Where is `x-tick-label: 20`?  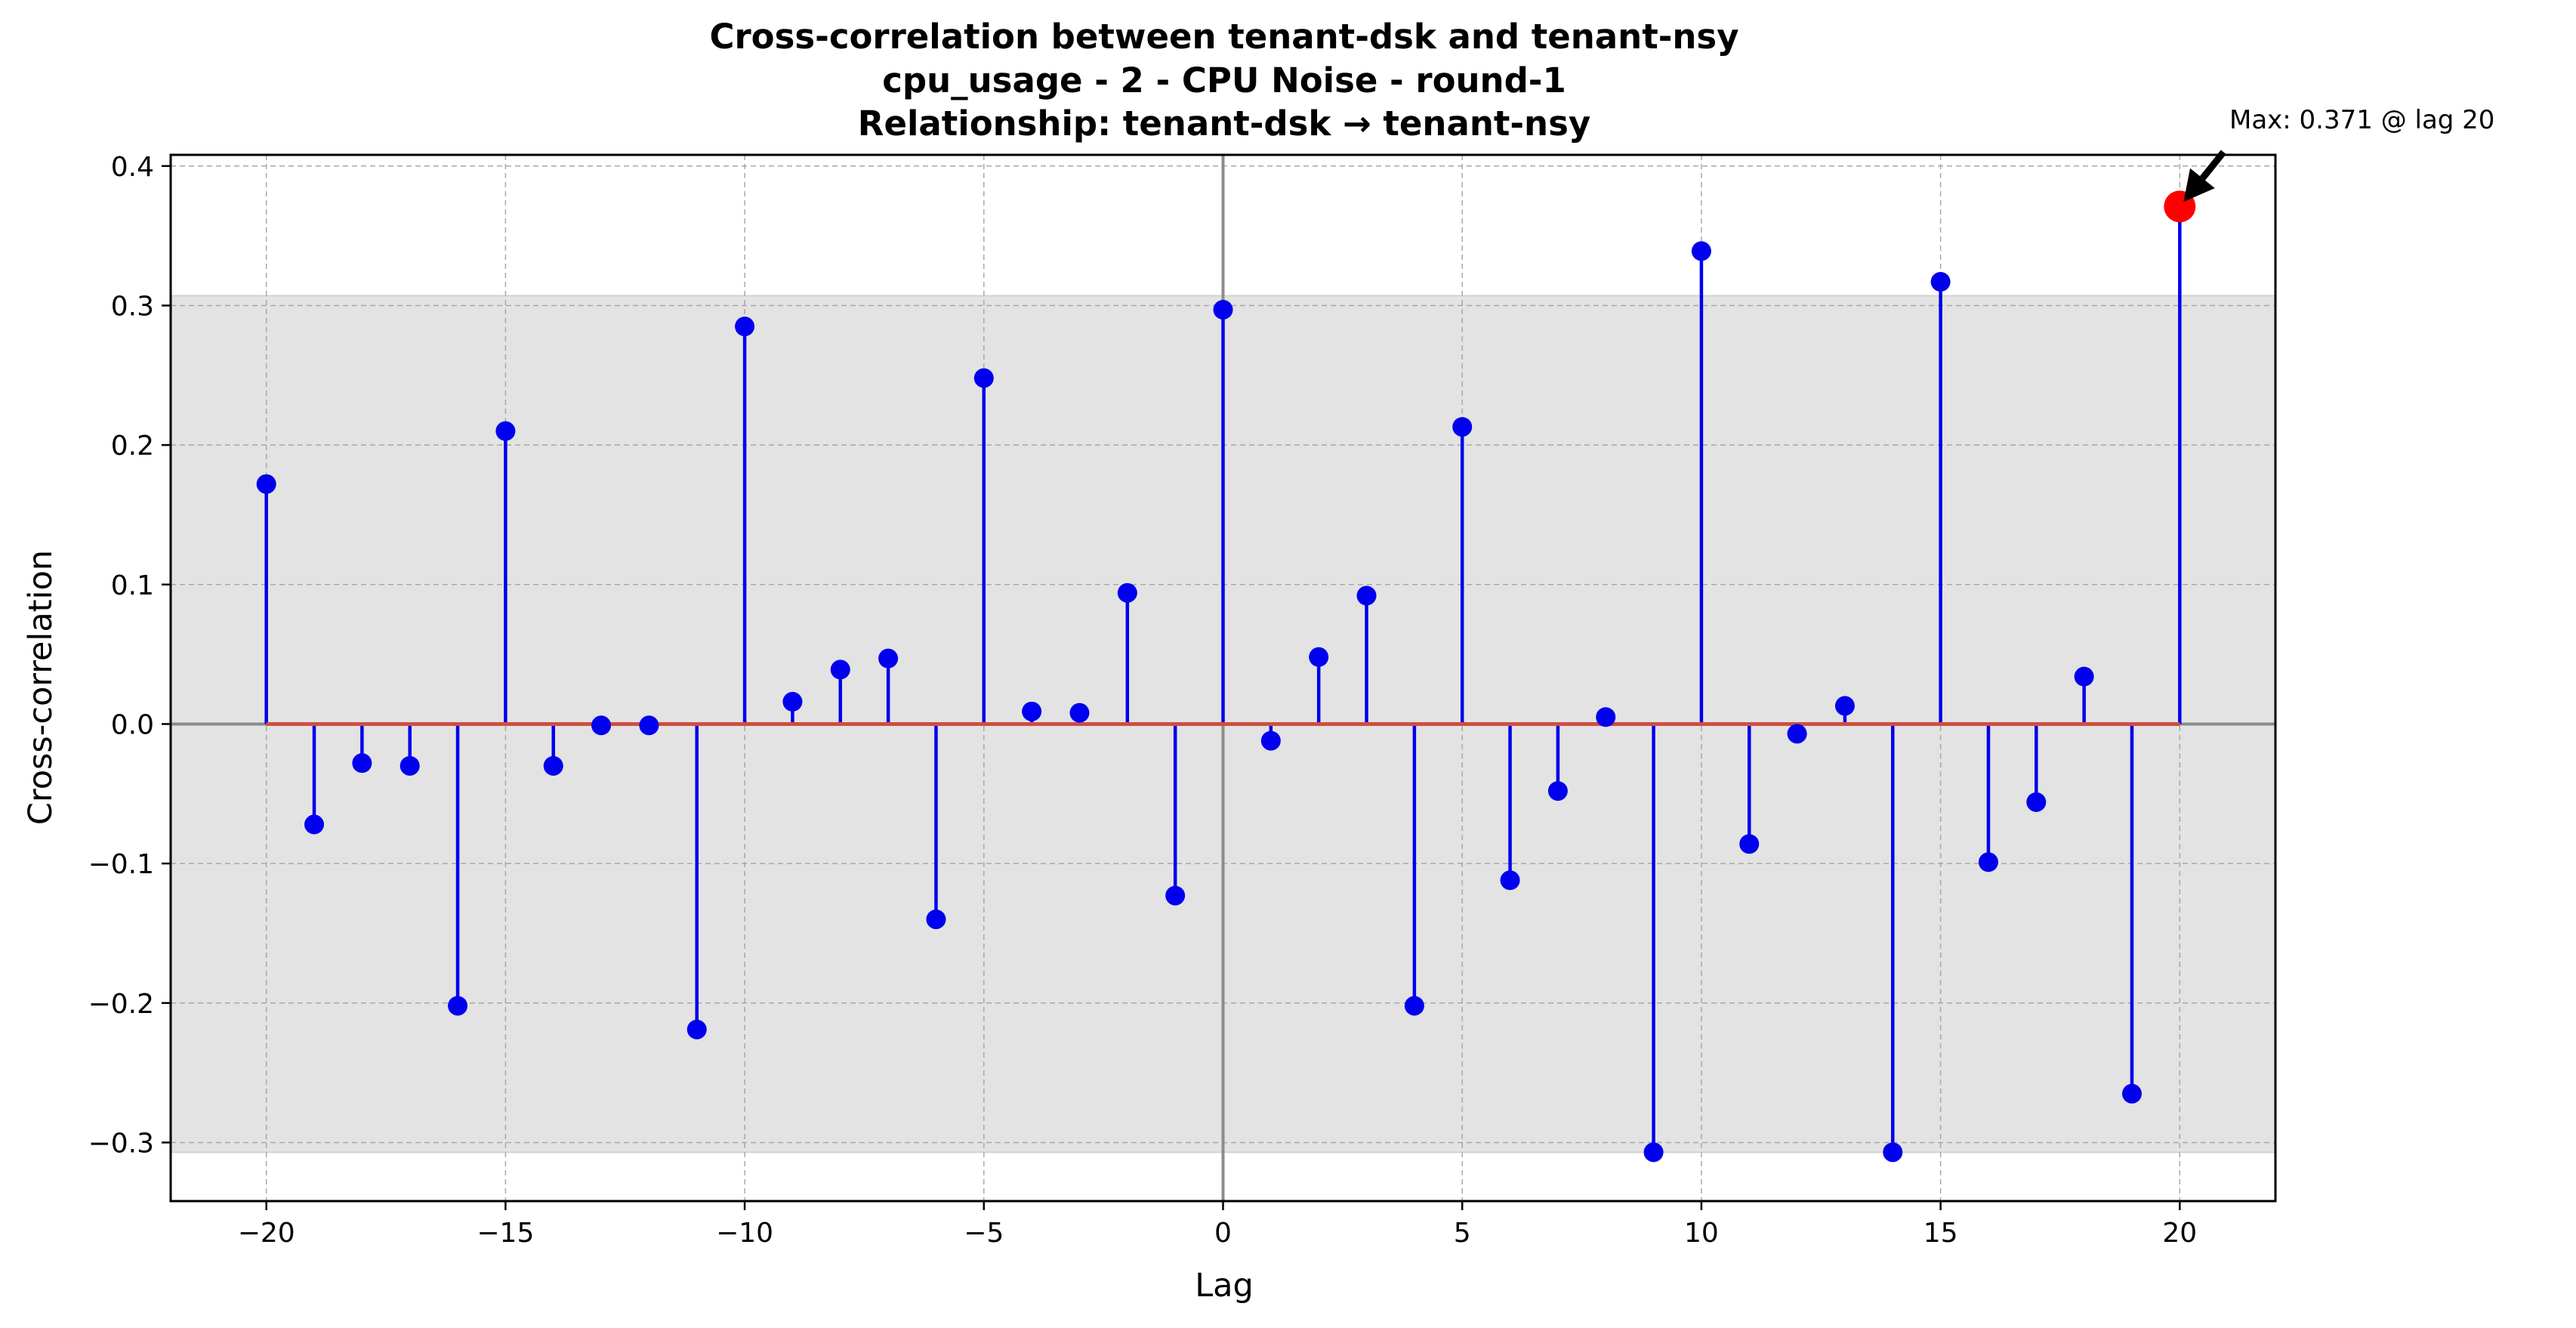 x-tick-label: 20 is located at coordinates (2179, 1233).